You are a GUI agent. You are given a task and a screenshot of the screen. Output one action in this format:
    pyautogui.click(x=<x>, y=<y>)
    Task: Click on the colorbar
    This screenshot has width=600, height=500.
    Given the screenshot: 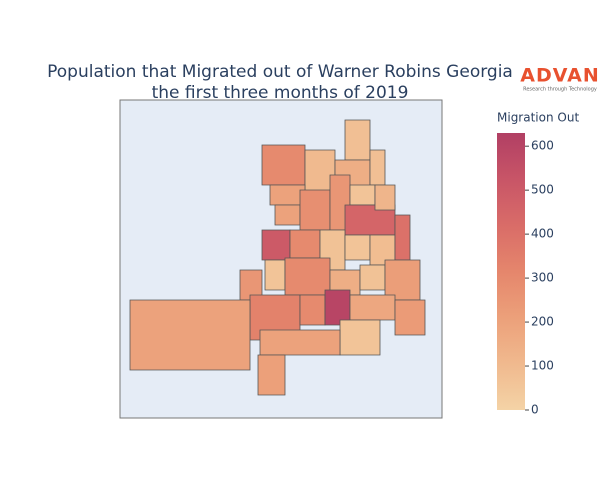 What is the action you would take?
    pyautogui.click(x=511, y=271)
    